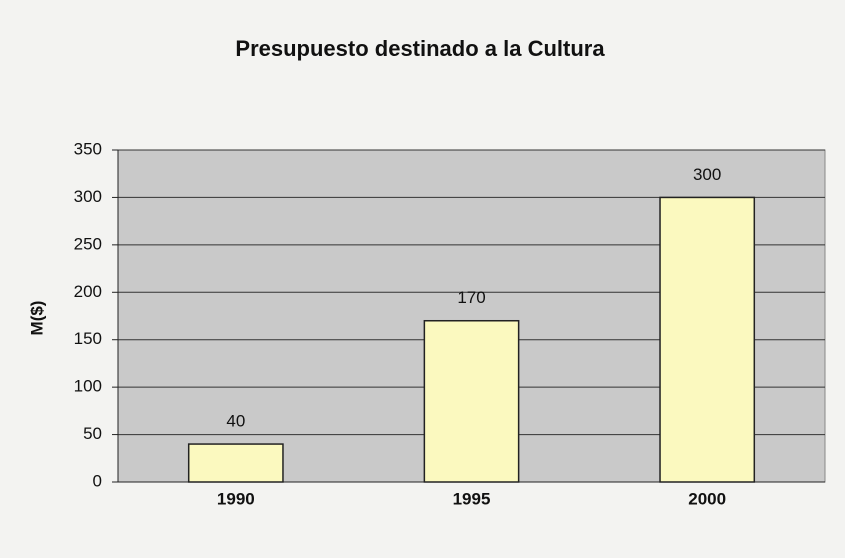  I want to click on data-label: 40, so click(235, 421).